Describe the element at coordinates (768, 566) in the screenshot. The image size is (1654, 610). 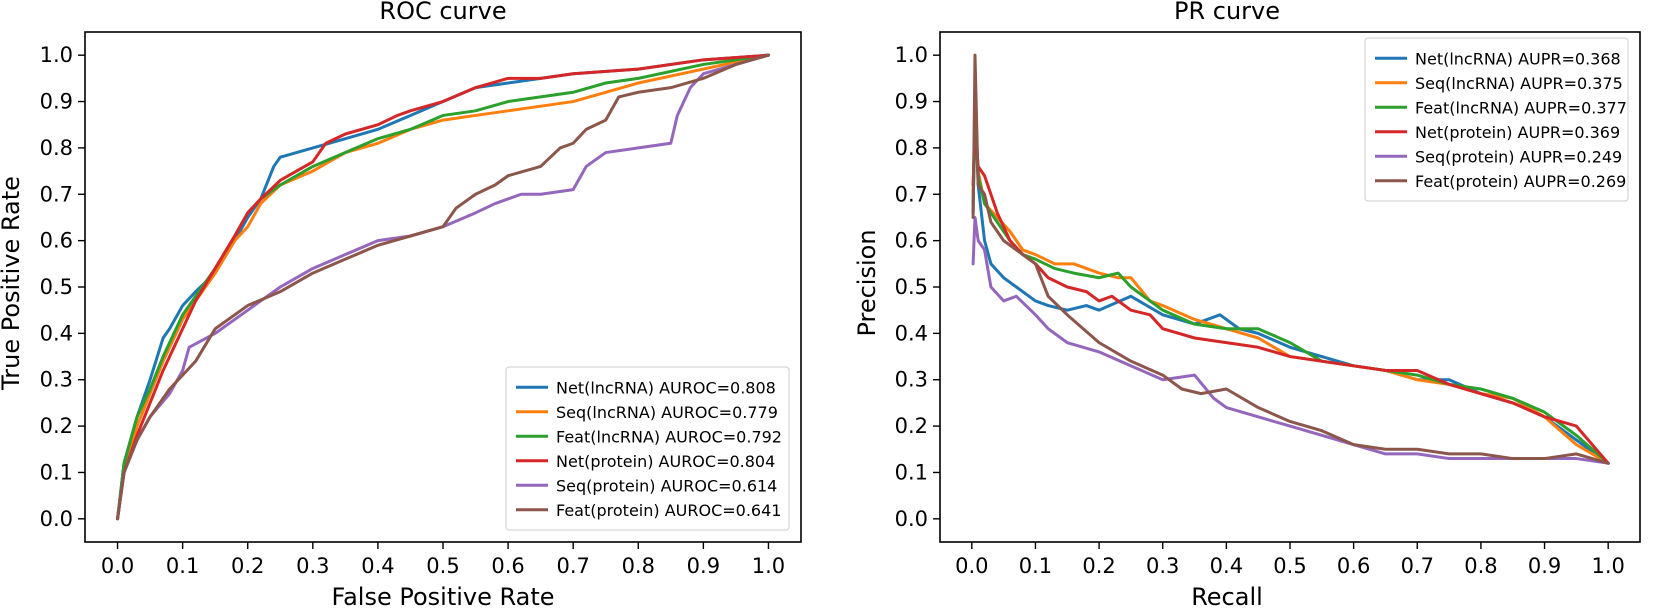
I see `roc-x-tick-label: 1.0` at that location.